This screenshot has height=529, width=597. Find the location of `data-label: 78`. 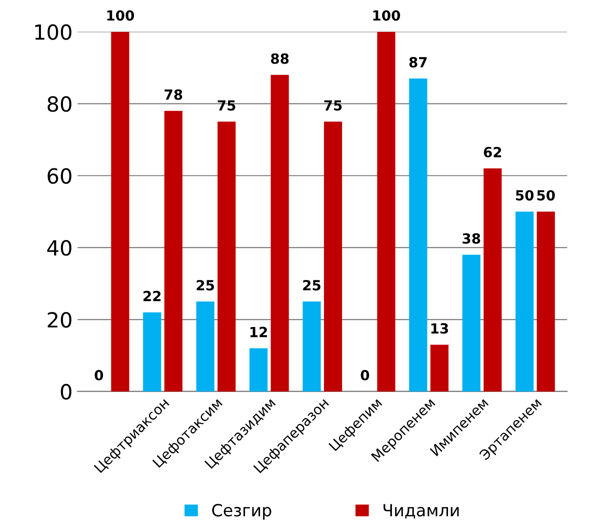

data-label: 78 is located at coordinates (173, 94).